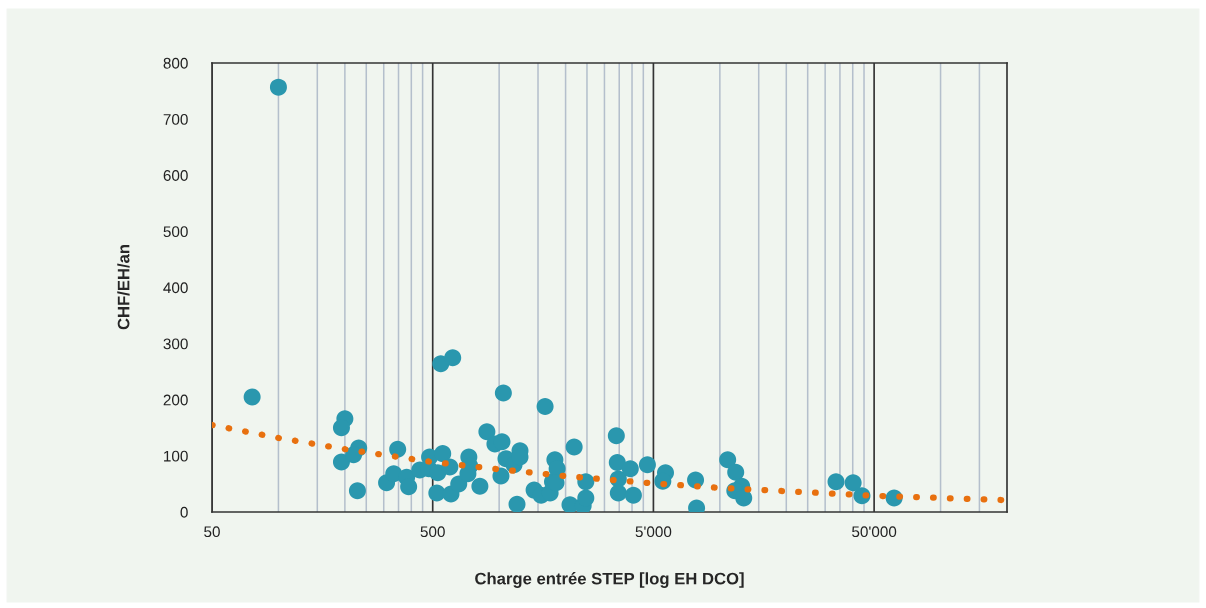 The height and width of the screenshot is (608, 1206). Describe the element at coordinates (176, 456) in the screenshot. I see `y-tick-label: 100` at that location.